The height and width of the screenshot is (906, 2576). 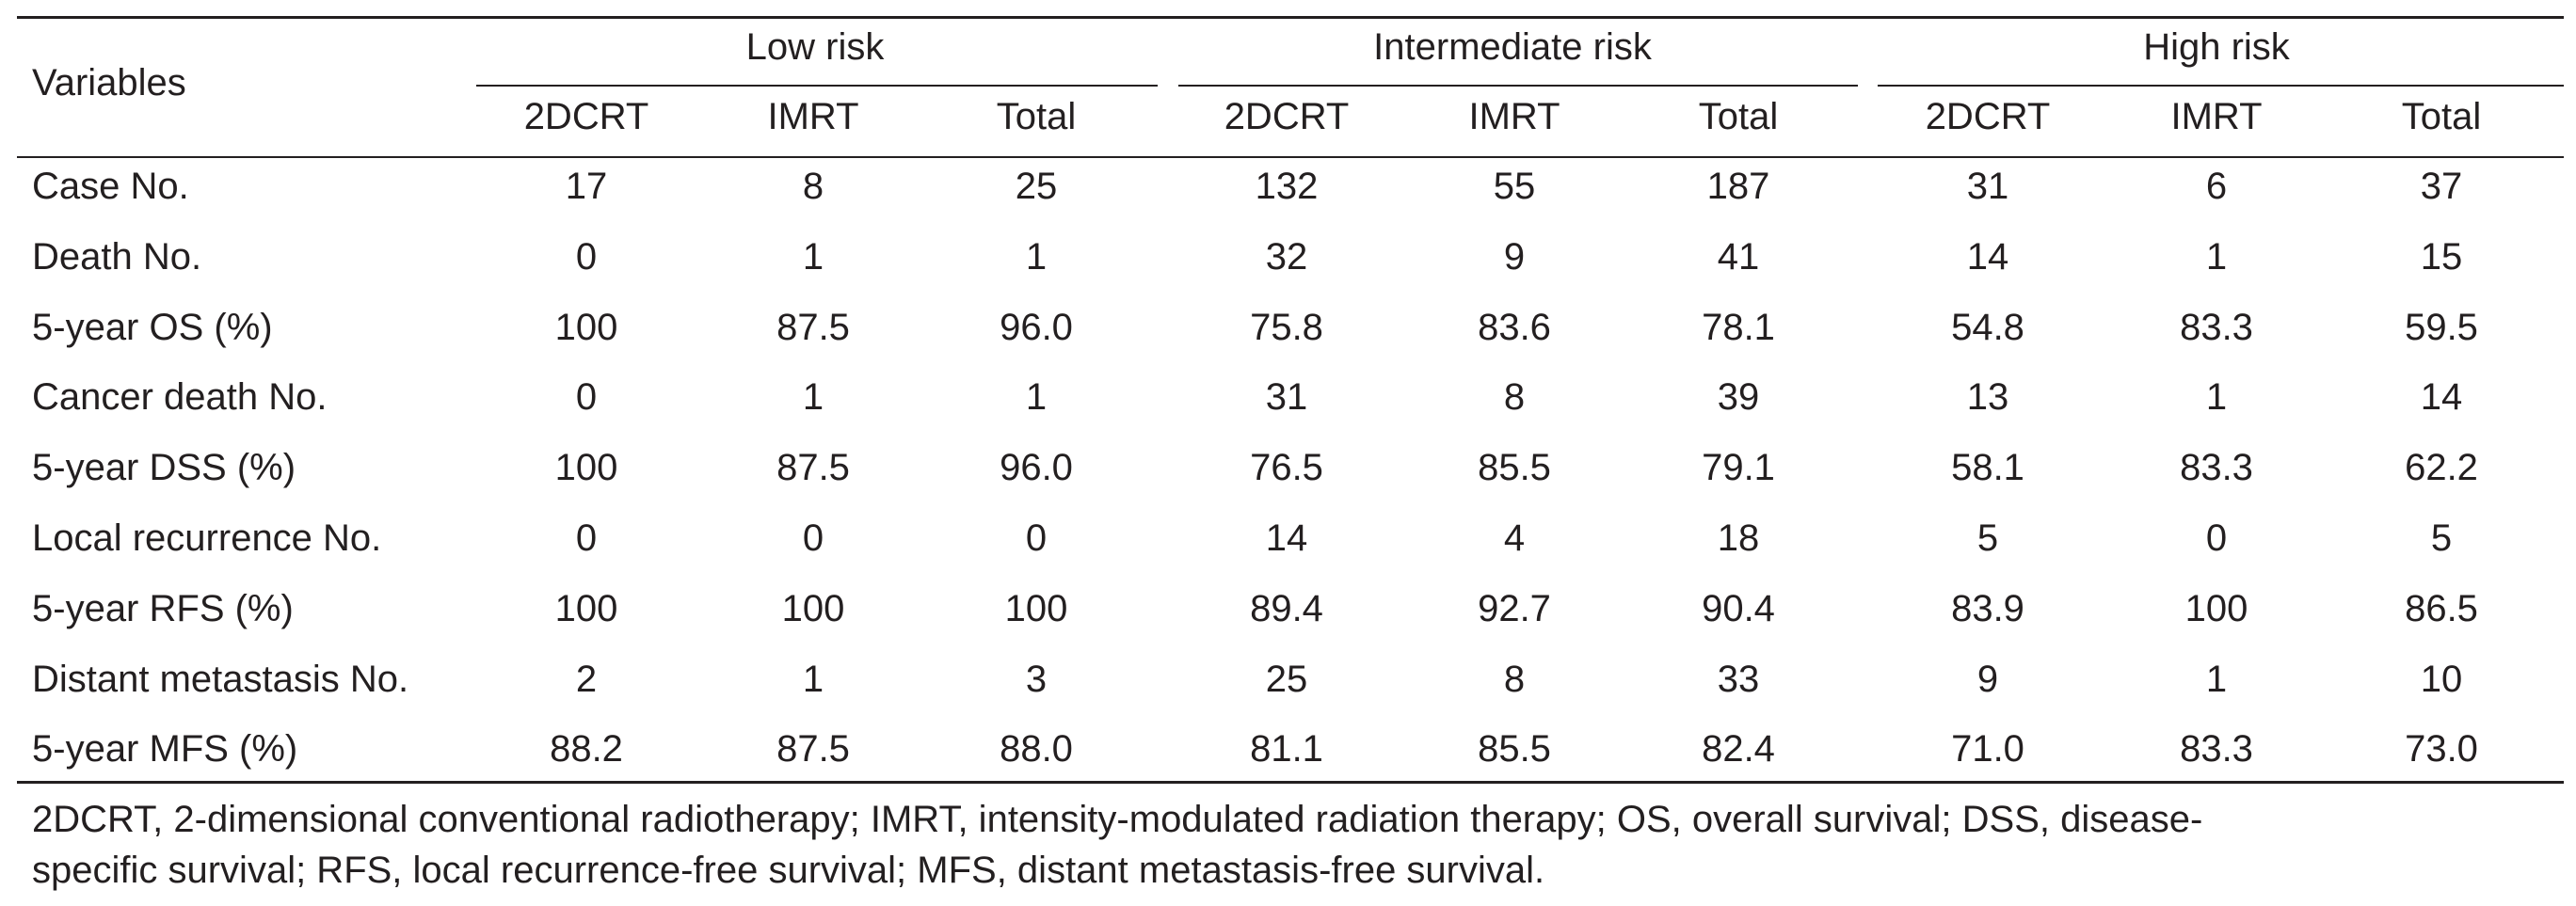 I want to click on table-cell: 132, so click(x=1287, y=186).